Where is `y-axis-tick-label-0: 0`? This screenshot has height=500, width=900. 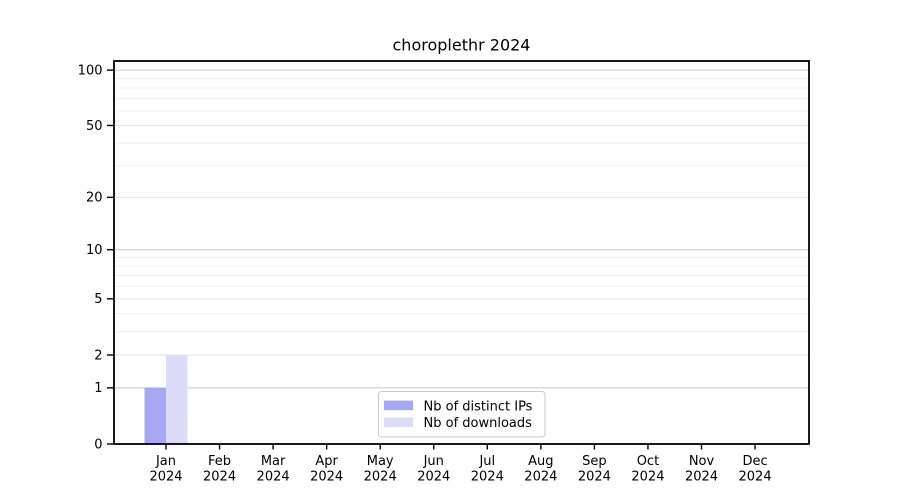
y-axis-tick-label-0: 0 is located at coordinates (98, 444).